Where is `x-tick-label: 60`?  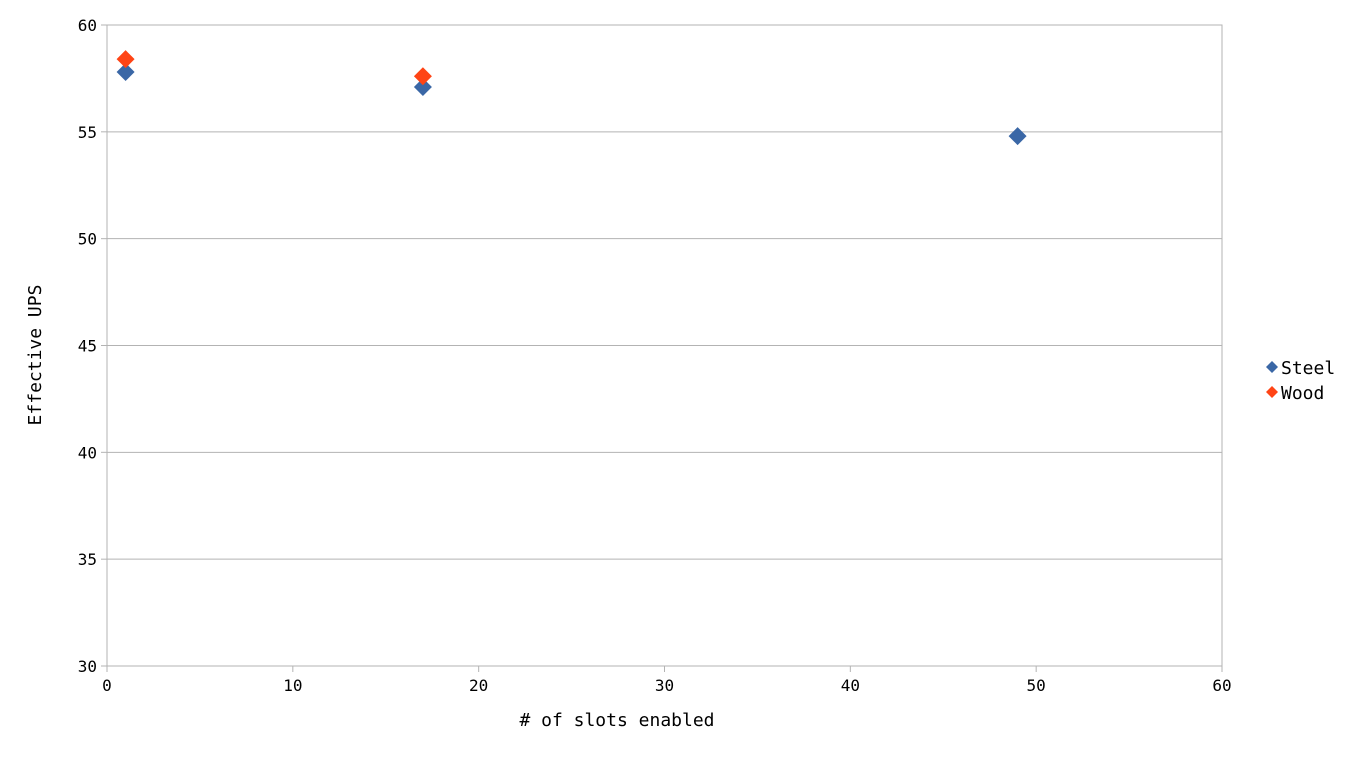 x-tick-label: 60 is located at coordinates (1221, 685).